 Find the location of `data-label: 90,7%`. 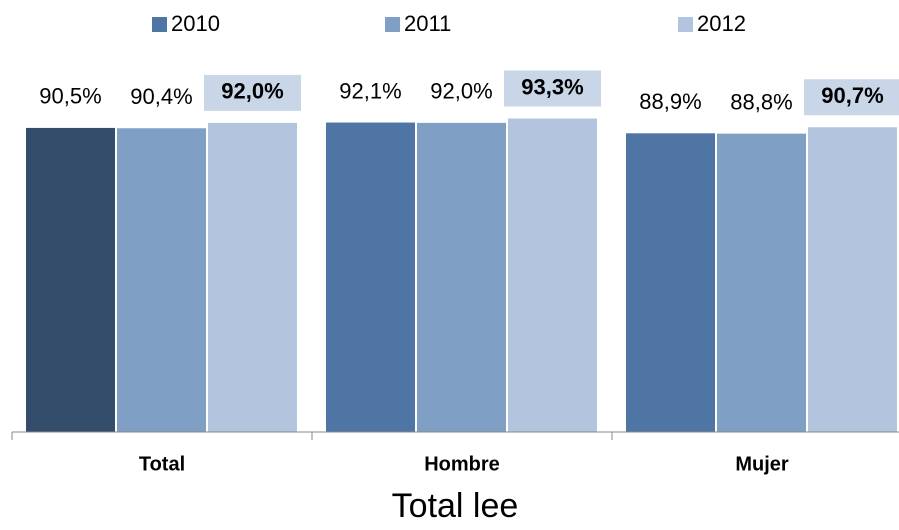

data-label: 90,7% is located at coordinates (852, 95).